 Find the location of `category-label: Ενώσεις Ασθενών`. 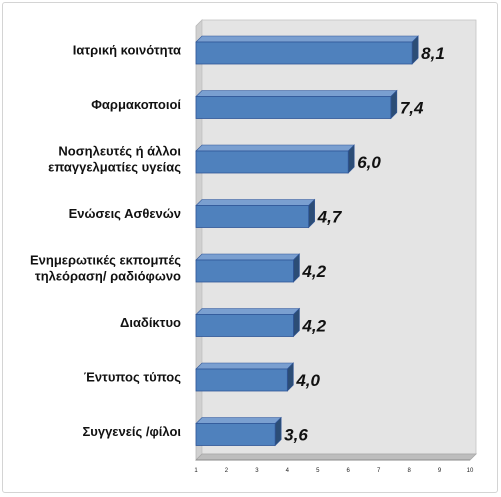

category-label: Ενώσεις Ασθενών is located at coordinates (125, 213).